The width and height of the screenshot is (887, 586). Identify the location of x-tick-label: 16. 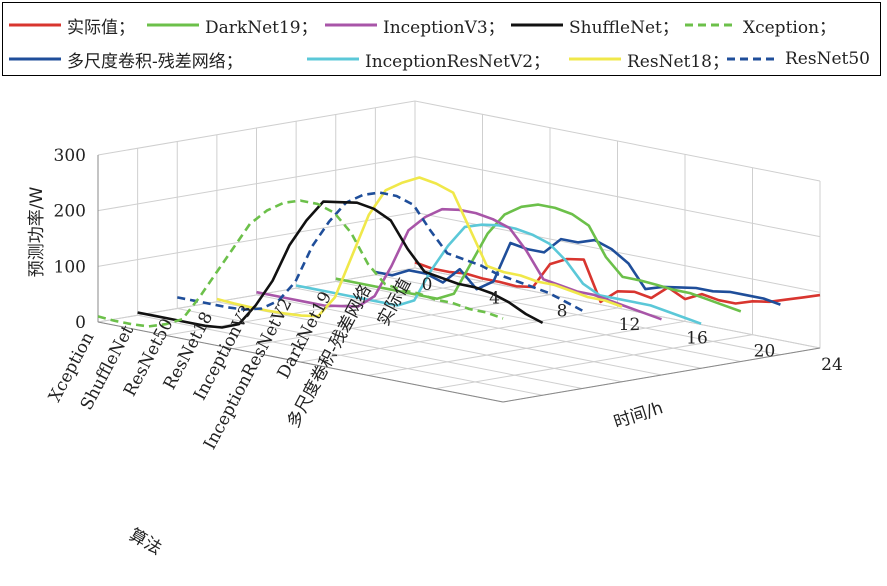
(697, 338).